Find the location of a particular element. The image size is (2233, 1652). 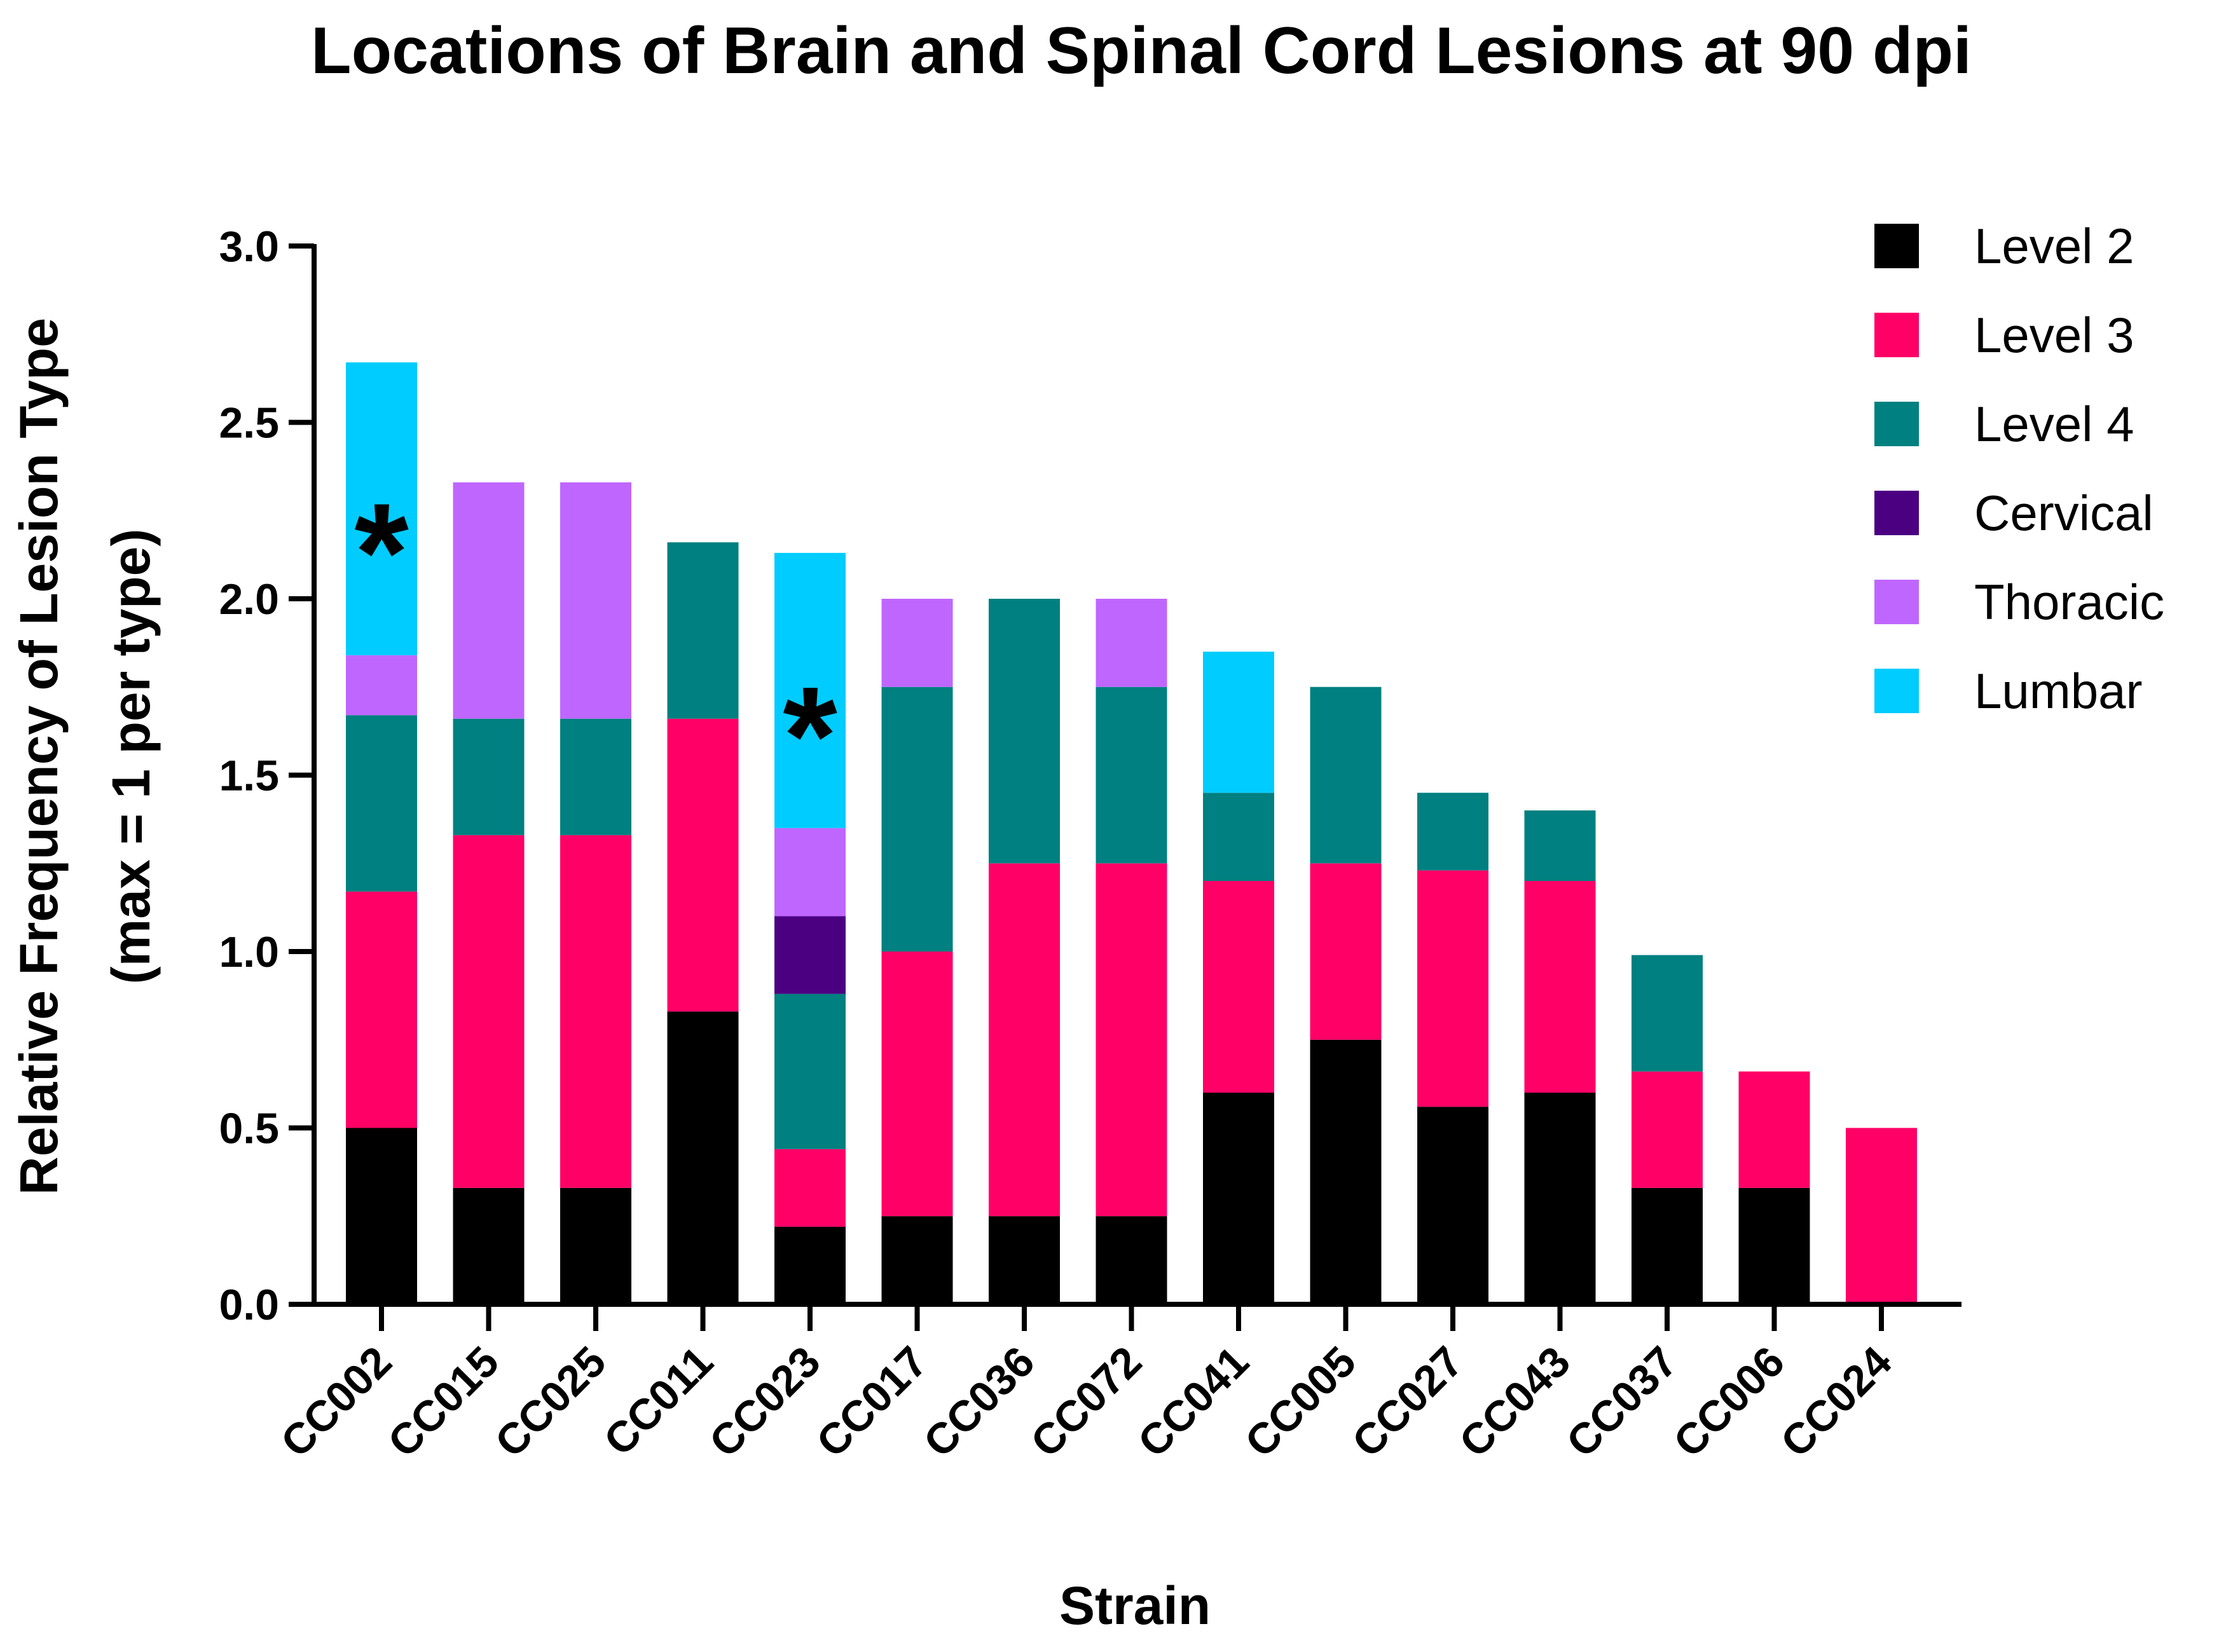

bar-CC023-thoracic is located at coordinates (810, 872).